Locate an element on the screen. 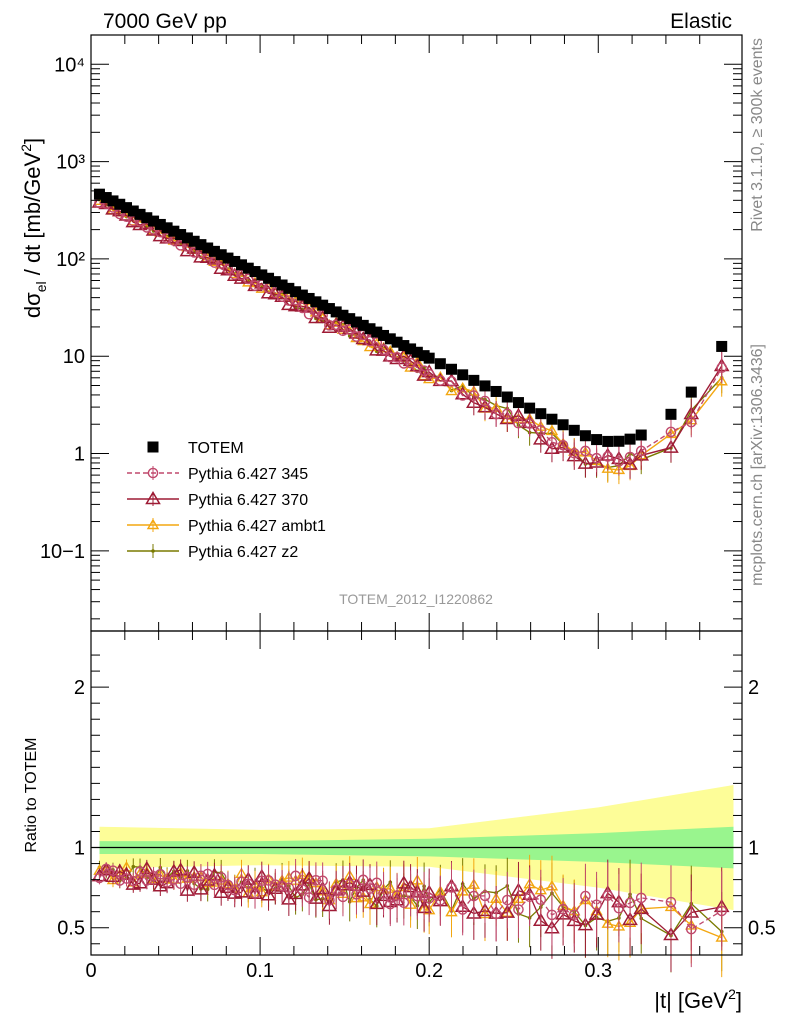 The image size is (786, 1024). x-tick-label: 0 is located at coordinates (90, 971).